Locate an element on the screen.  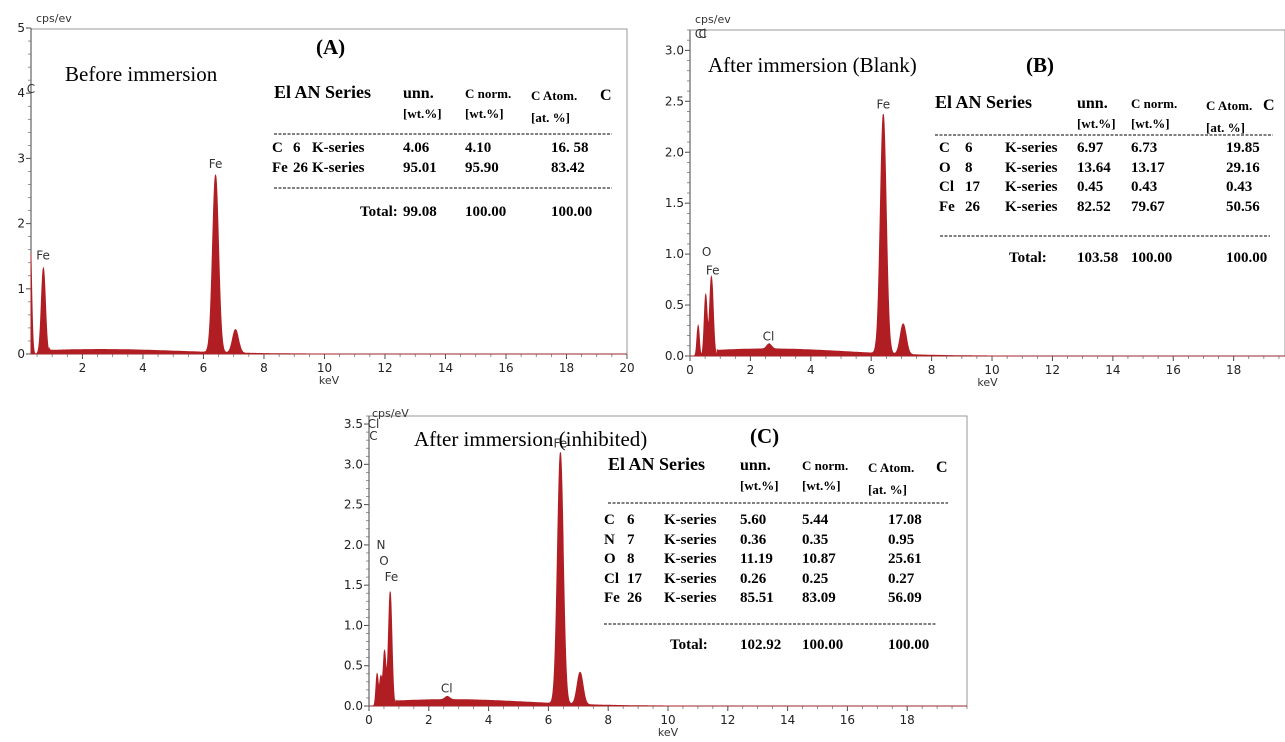
y-tick-label: 3.5 is located at coordinates (353, 424).